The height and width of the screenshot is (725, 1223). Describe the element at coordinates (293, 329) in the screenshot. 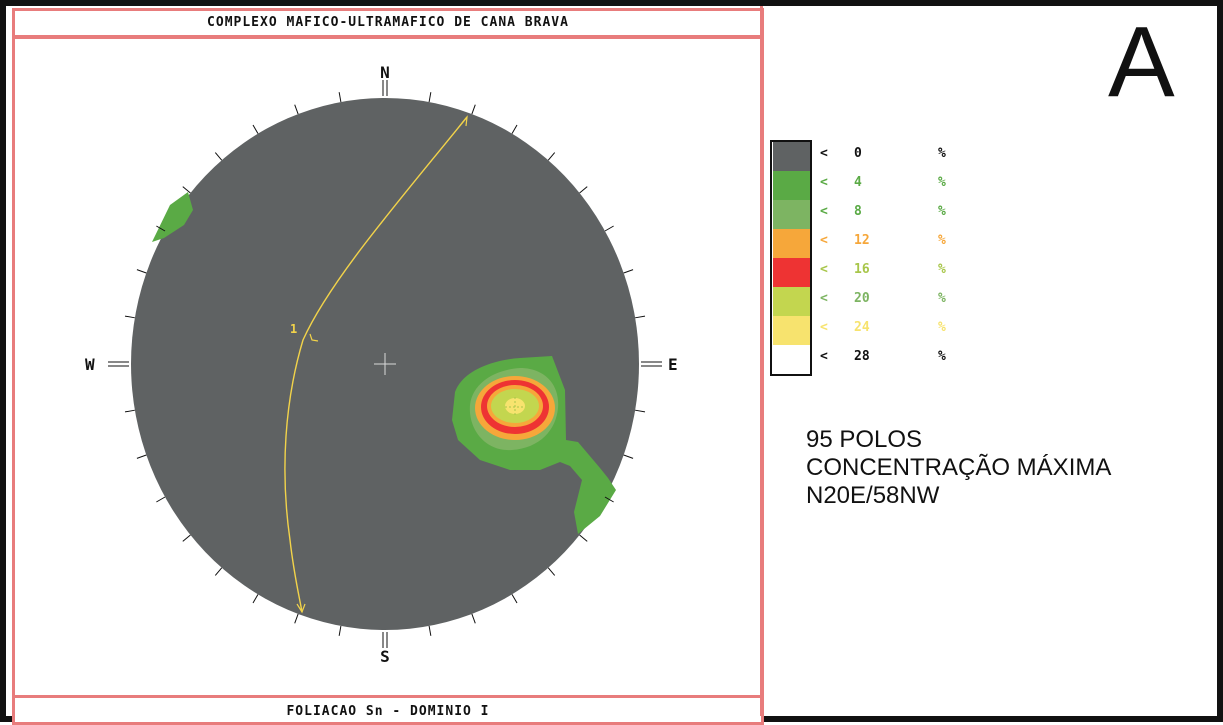

I see `contour-label: 1` at that location.